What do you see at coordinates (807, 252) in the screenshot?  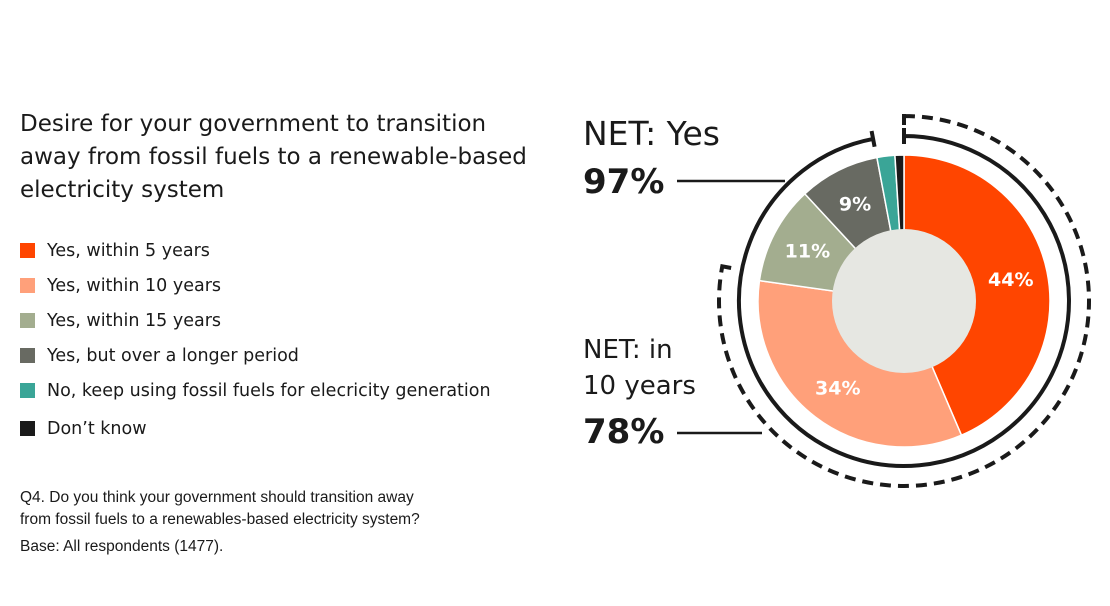 I see `slice-data-label: 11%` at bounding box center [807, 252].